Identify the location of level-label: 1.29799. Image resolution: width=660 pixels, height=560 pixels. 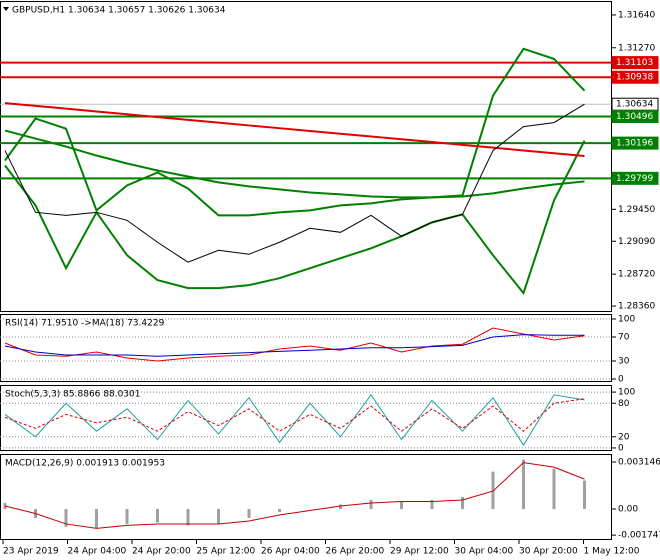
(634, 179).